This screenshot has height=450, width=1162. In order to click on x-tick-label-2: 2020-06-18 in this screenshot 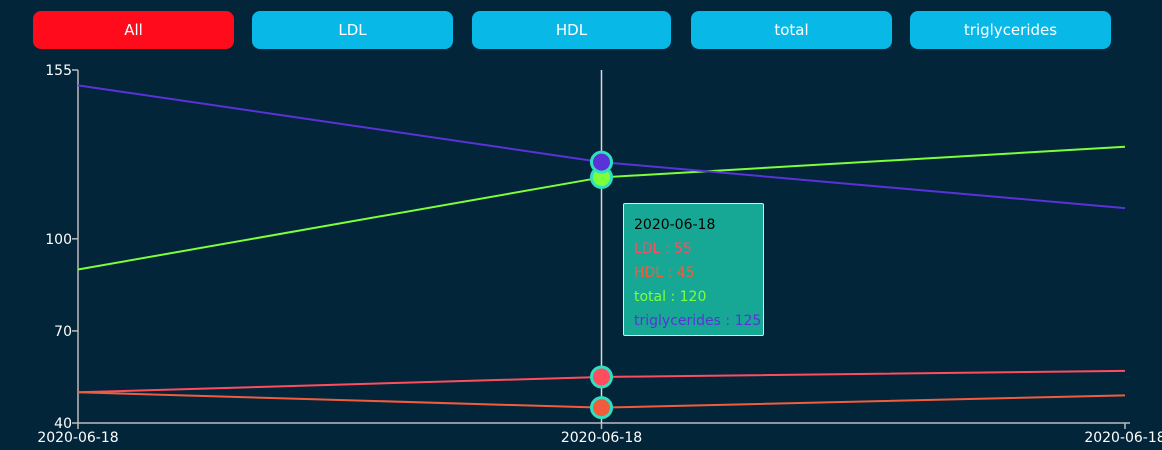, I will do `click(1123, 438)`.